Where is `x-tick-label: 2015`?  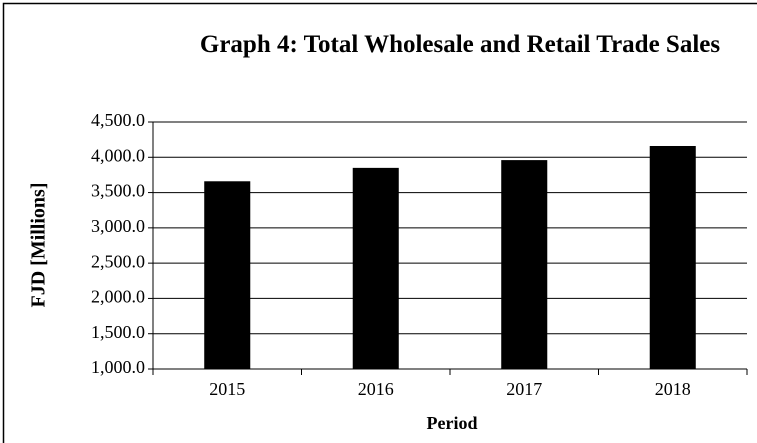
x-tick-label: 2015 is located at coordinates (227, 389).